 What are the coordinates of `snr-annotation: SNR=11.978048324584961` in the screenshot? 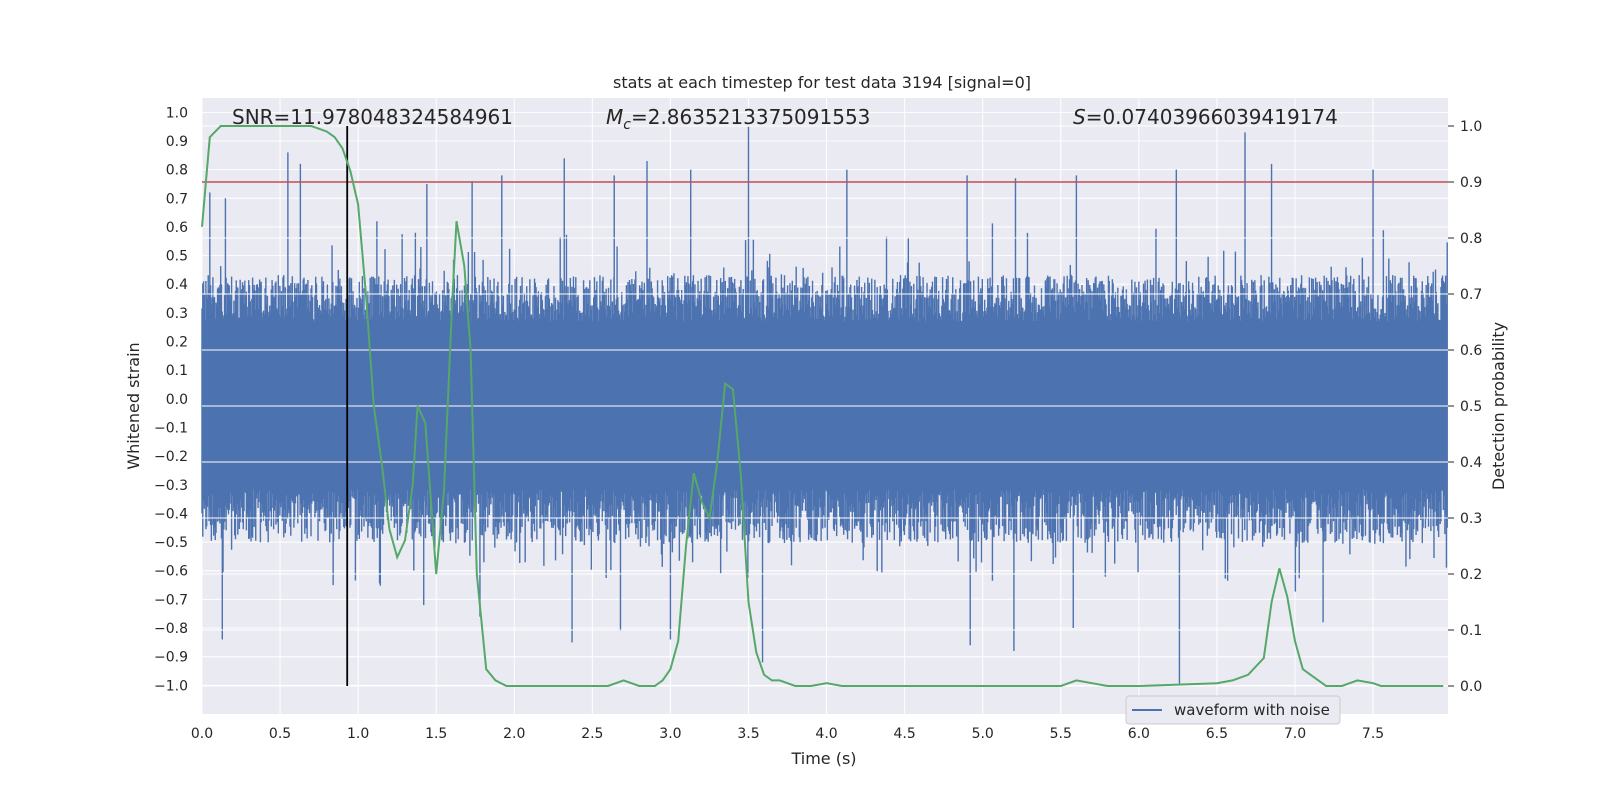 It's located at (372, 117).